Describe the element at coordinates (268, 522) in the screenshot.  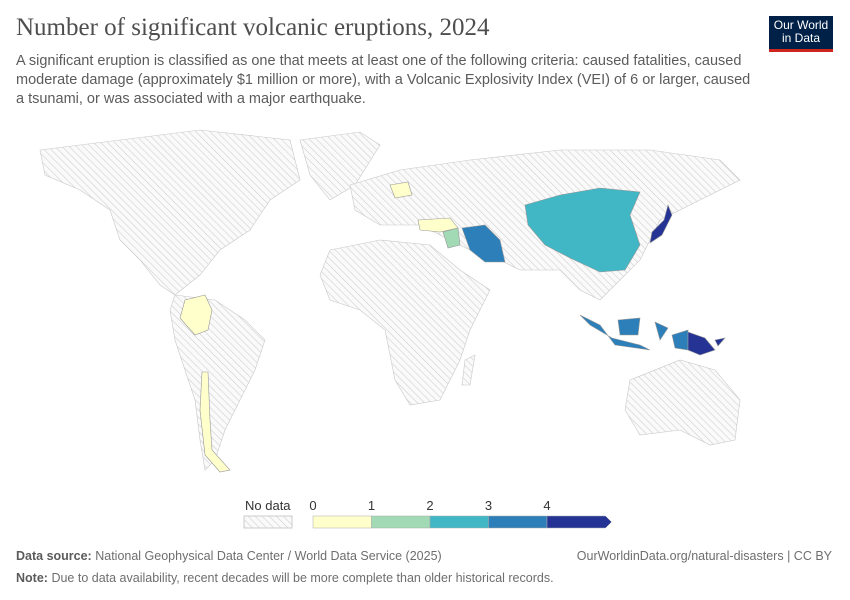
I see `legend-no-data-swatch` at that location.